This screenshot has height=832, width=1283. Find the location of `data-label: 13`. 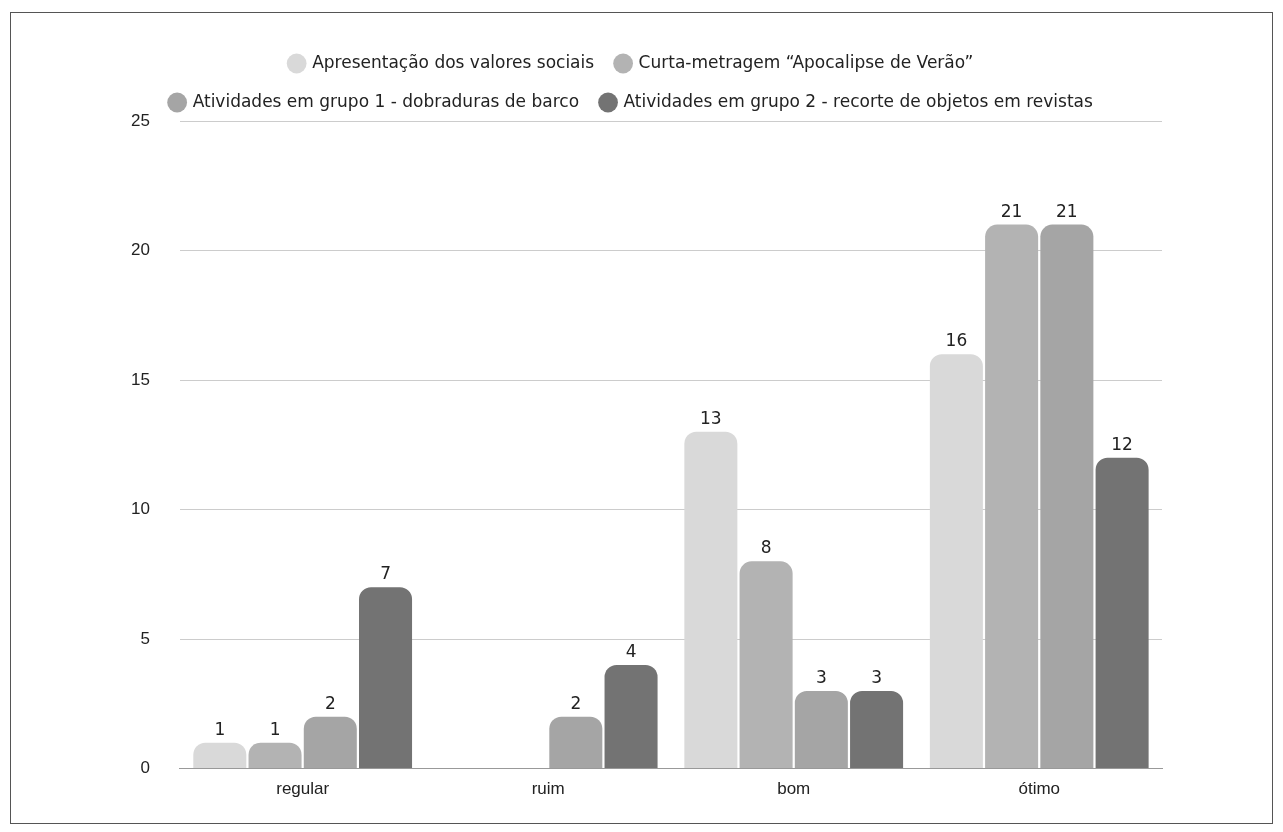

data-label: 13 is located at coordinates (711, 417).